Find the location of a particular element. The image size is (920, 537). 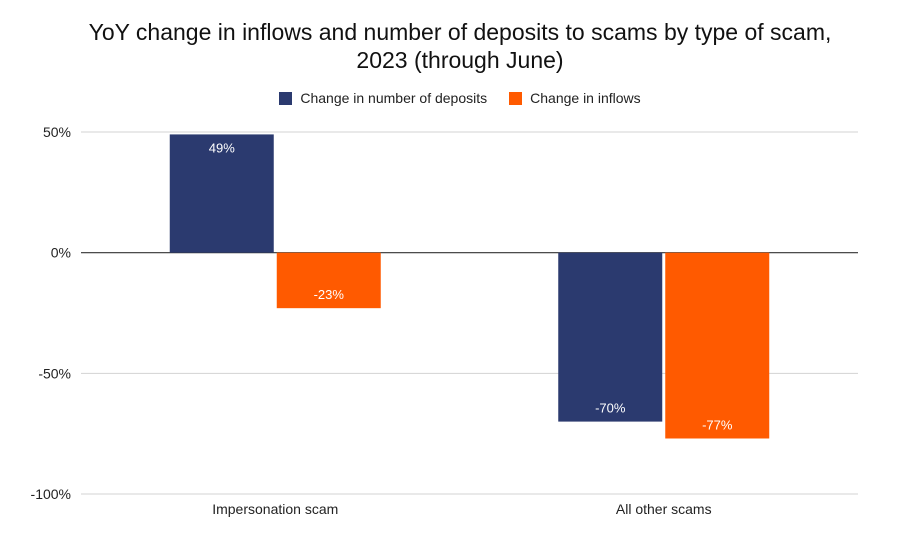

data-label: -77% is located at coordinates (717, 424).